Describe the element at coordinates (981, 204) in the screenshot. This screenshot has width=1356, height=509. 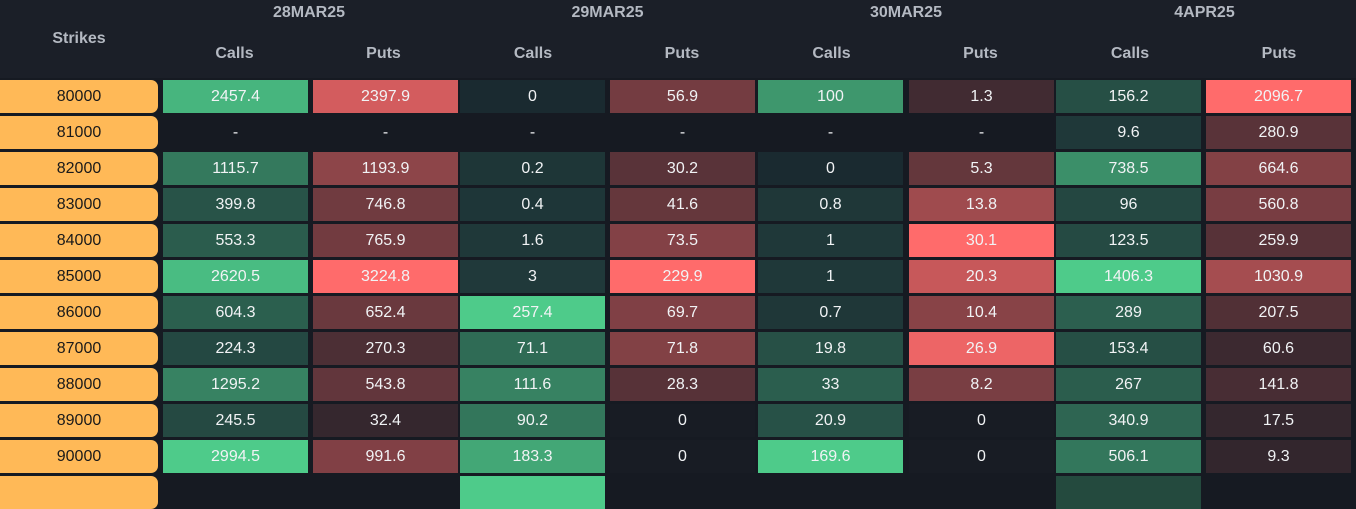
I see `put-oi-cell: 13.8` at that location.